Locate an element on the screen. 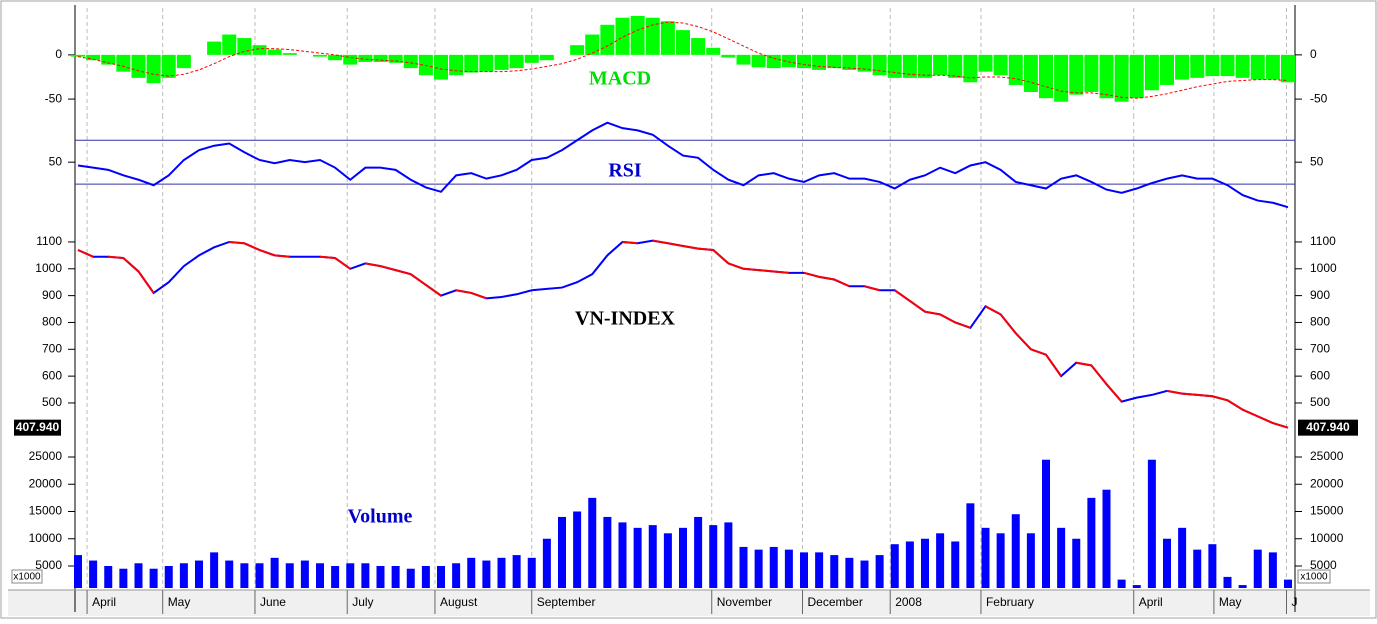 This screenshot has width=1377, height=624. line is located at coordinates (683, 165).